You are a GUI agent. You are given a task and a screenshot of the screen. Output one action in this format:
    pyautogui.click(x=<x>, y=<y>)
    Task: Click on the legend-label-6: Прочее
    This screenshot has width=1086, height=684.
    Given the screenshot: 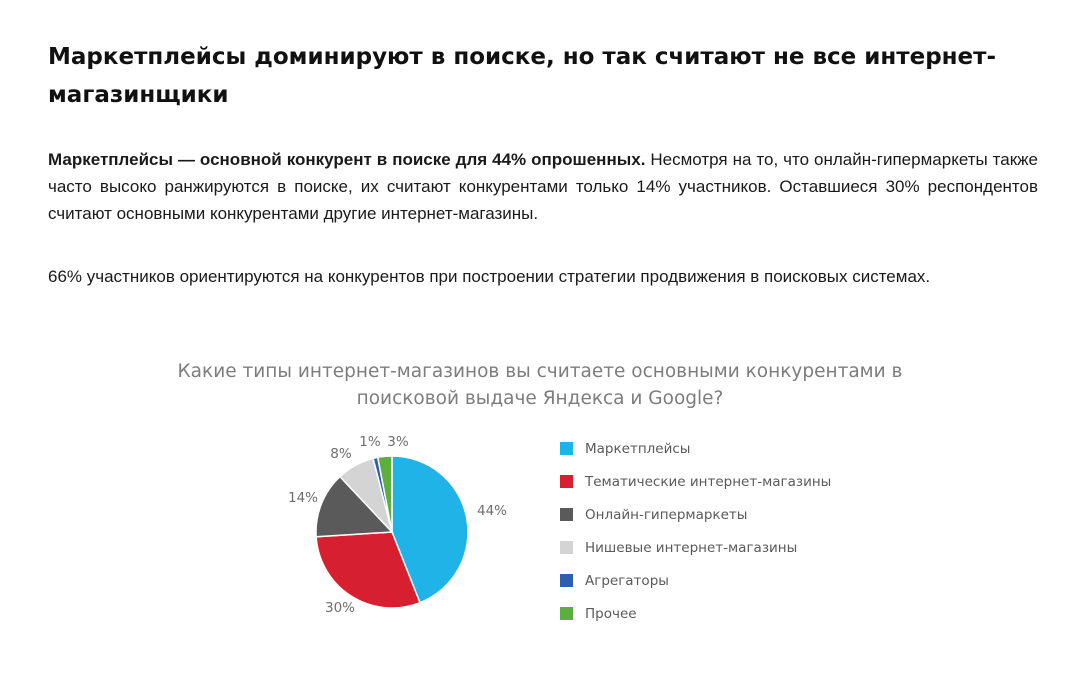 What is the action you would take?
    pyautogui.click(x=611, y=613)
    